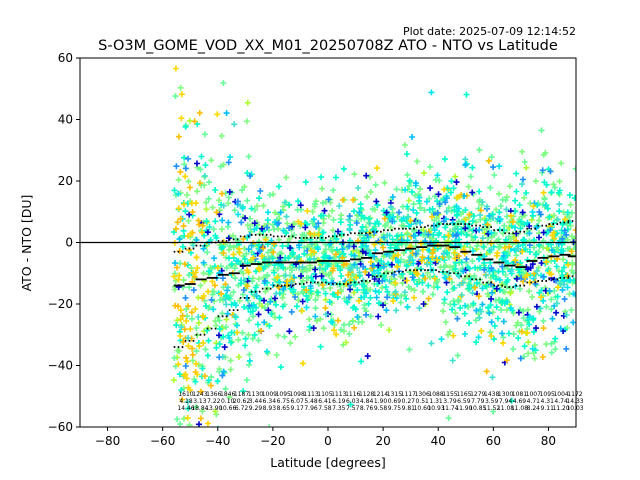 This screenshot has height=480, width=640. I want to click on bin-annotation: 1130, so click(255, 394).